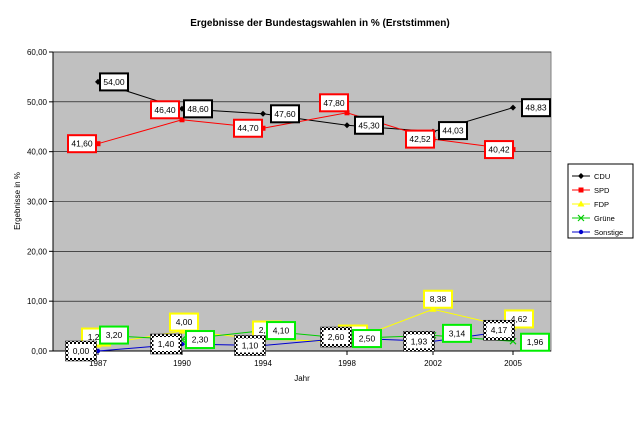 This screenshot has height=432, width=640. I want to click on y-tick-label: 30,00, so click(37, 202).